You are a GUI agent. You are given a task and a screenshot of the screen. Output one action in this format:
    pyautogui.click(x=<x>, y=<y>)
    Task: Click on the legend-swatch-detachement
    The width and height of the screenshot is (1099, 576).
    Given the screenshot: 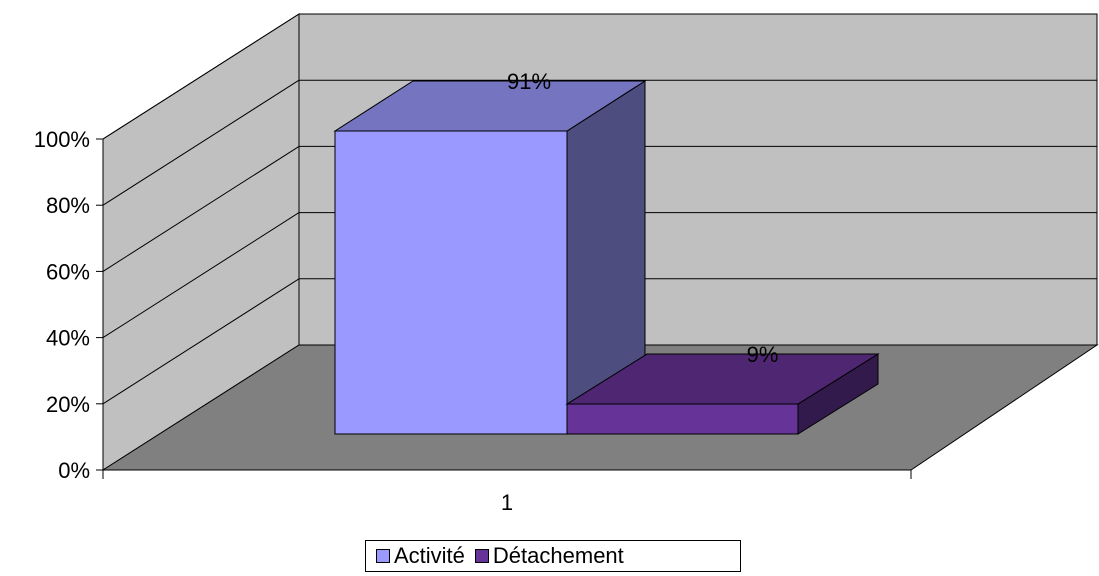 What is the action you would take?
    pyautogui.click(x=481, y=556)
    